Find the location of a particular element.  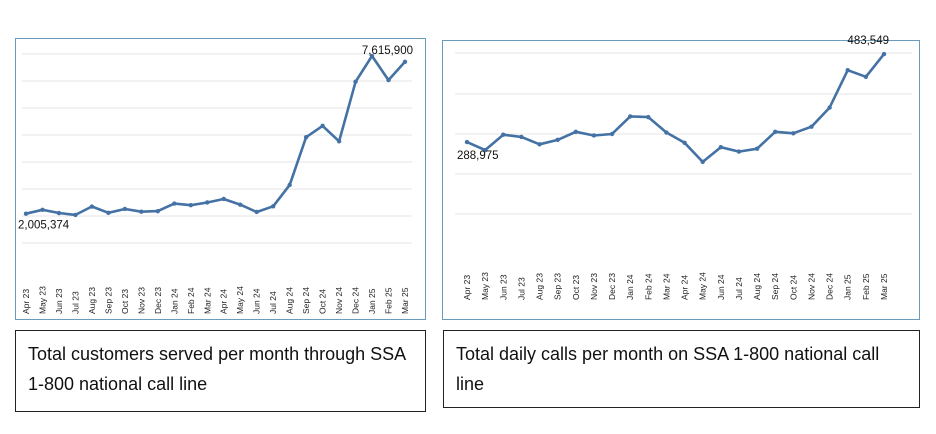

x-tick-label: Jan 25 is located at coordinates (372, 301).